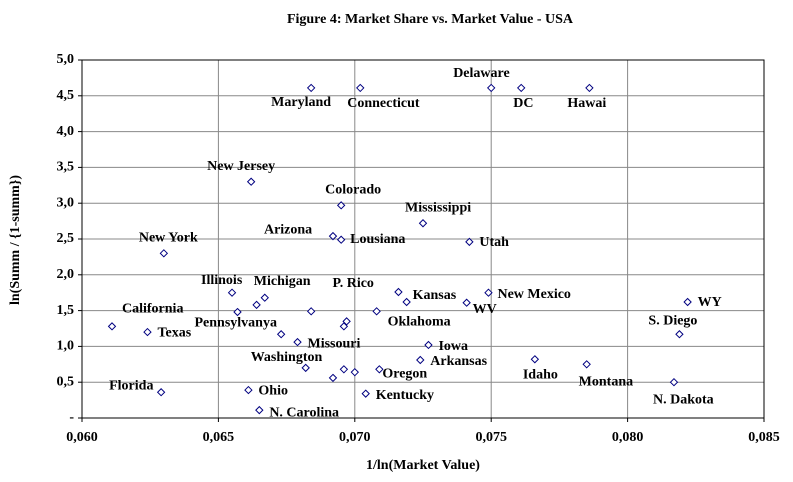 The image size is (793, 482). Describe the element at coordinates (71, 417) in the screenshot. I see `y-tick-label: -` at that location.